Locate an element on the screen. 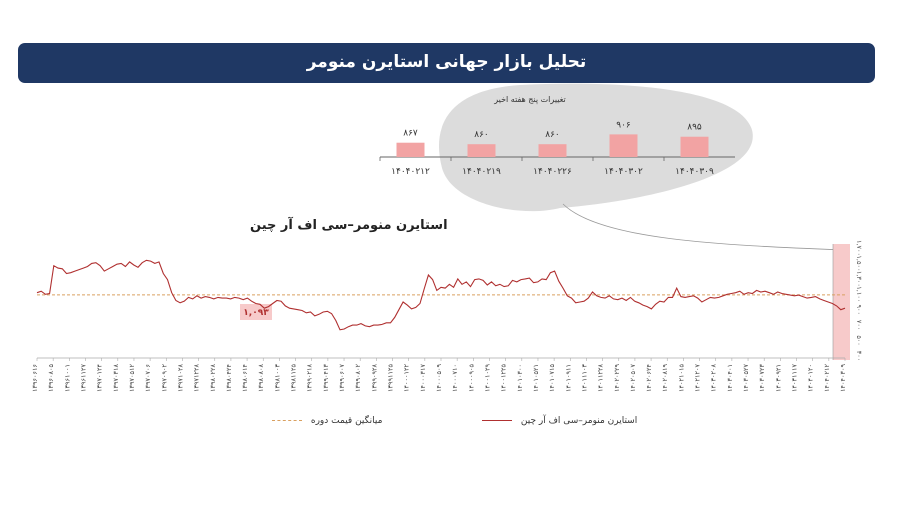 This screenshot has height=506, width=900. legend-average: میانگین قیمت دوره is located at coordinates (327, 421).